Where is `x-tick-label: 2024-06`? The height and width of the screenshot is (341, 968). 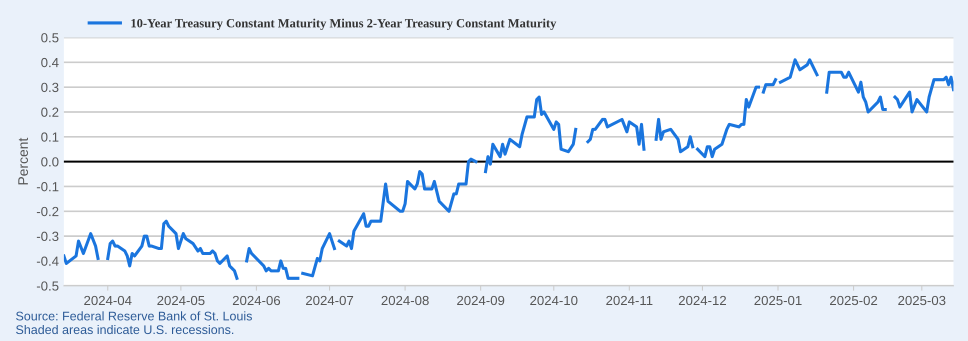
x-tick-label: 2024-06 is located at coordinates (256, 301).